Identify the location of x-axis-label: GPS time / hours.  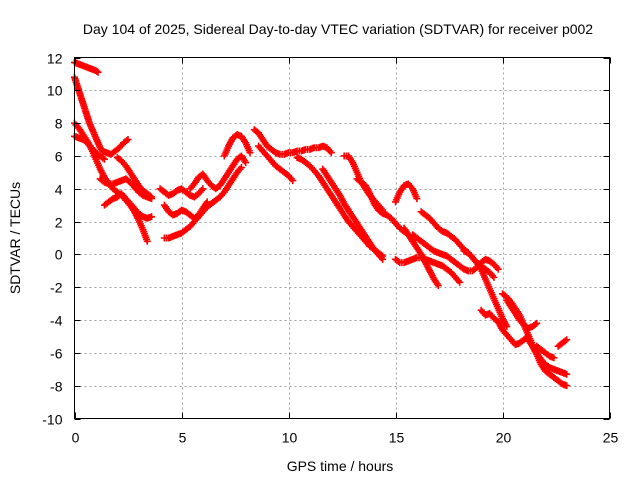
(340, 466).